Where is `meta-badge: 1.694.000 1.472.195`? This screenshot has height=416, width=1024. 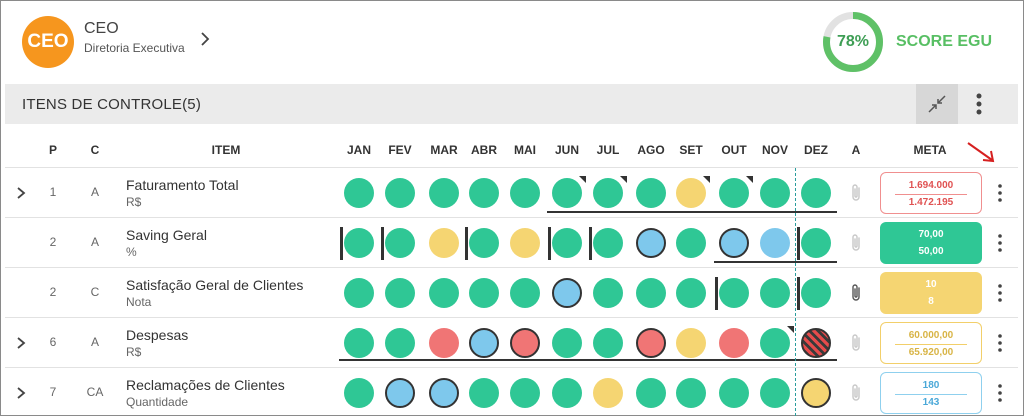 meta-badge: 1.694.000 1.472.195 is located at coordinates (931, 193).